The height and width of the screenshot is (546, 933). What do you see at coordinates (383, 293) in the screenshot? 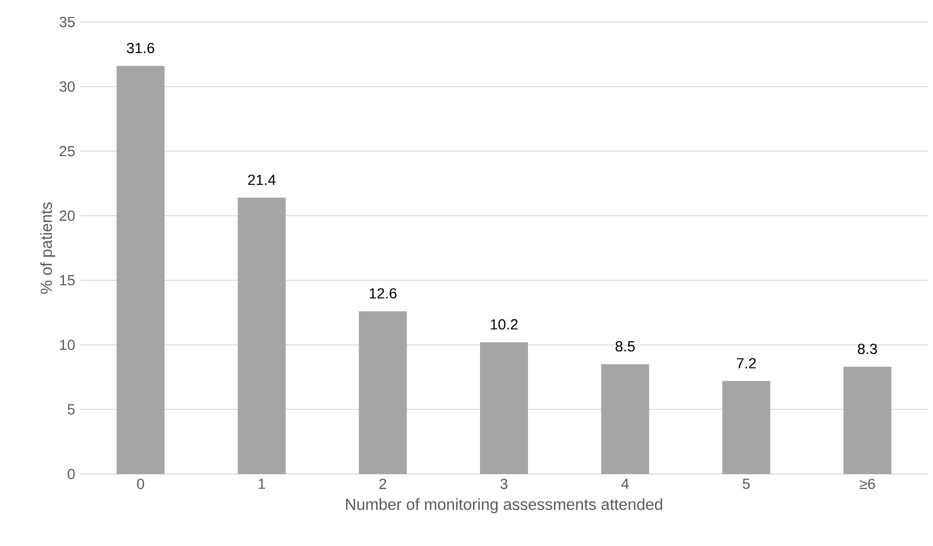
I see `data-label: 12.6` at bounding box center [383, 293].